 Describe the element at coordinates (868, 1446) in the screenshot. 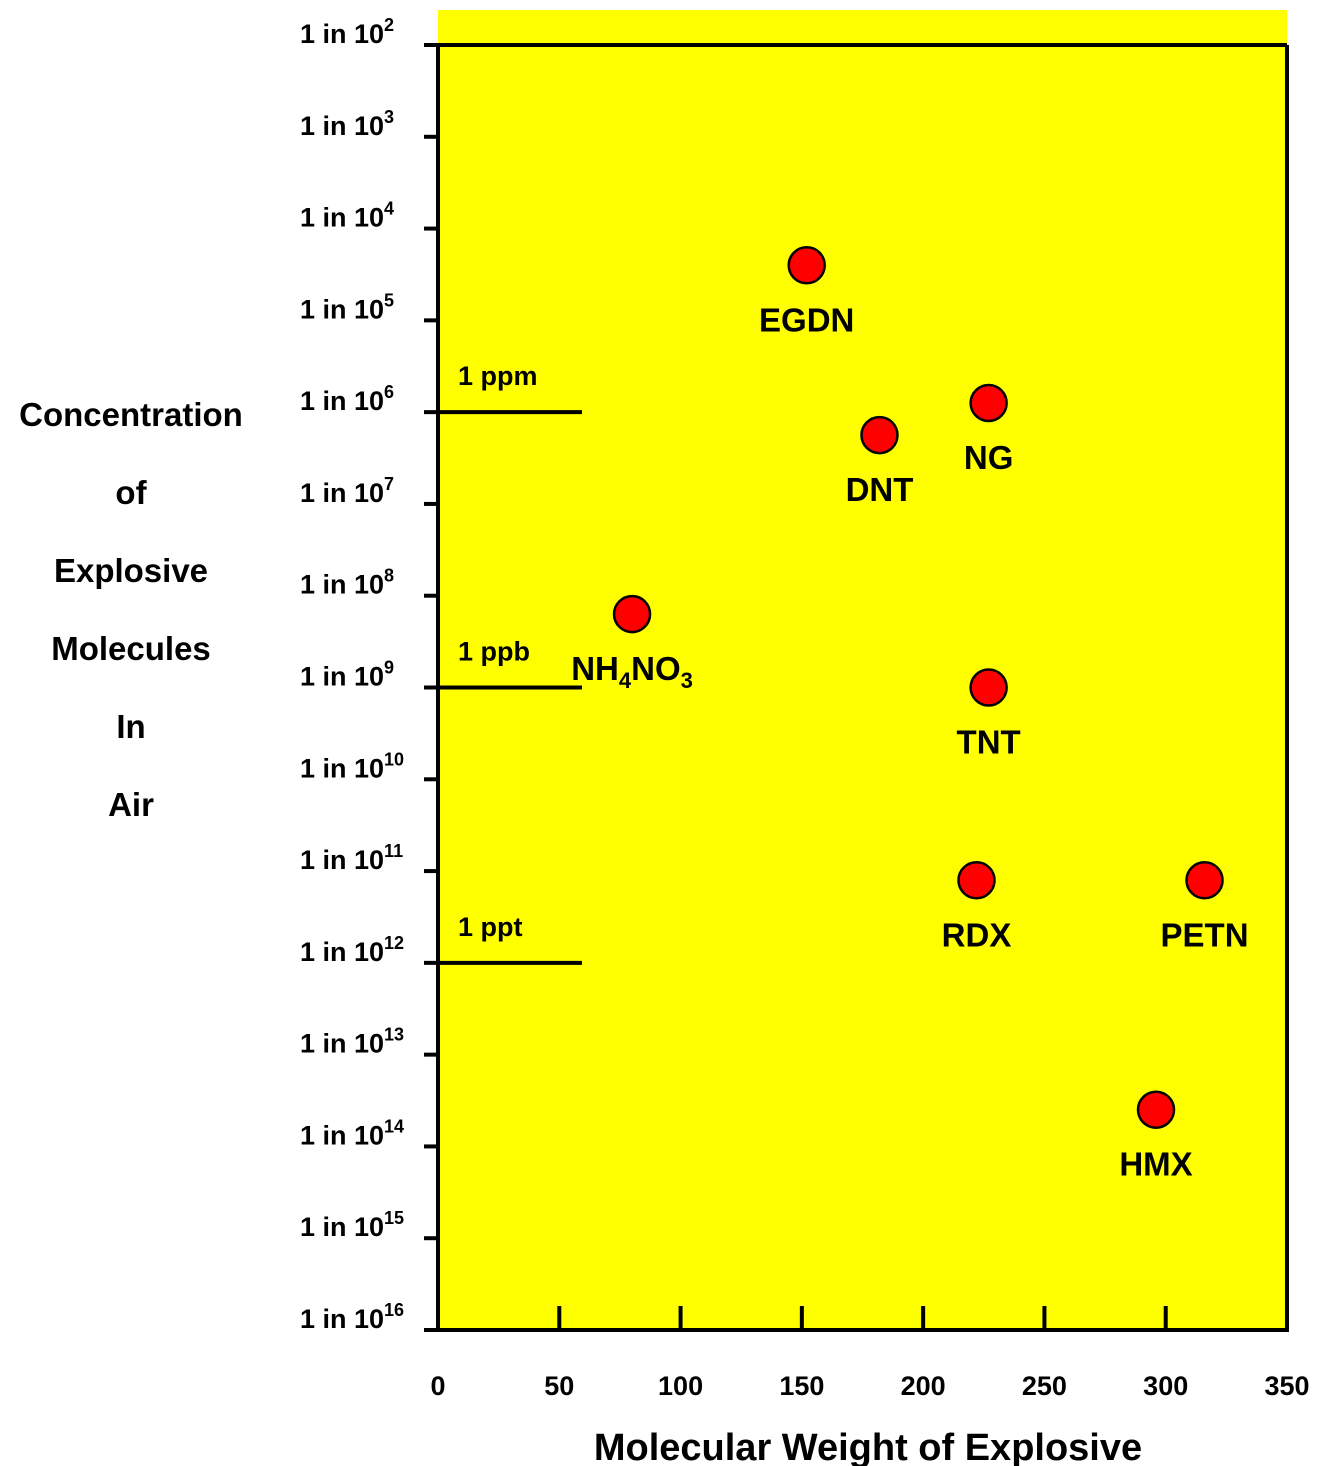

I see `x-axis-title: Molecular Weight of Explosive` at that location.